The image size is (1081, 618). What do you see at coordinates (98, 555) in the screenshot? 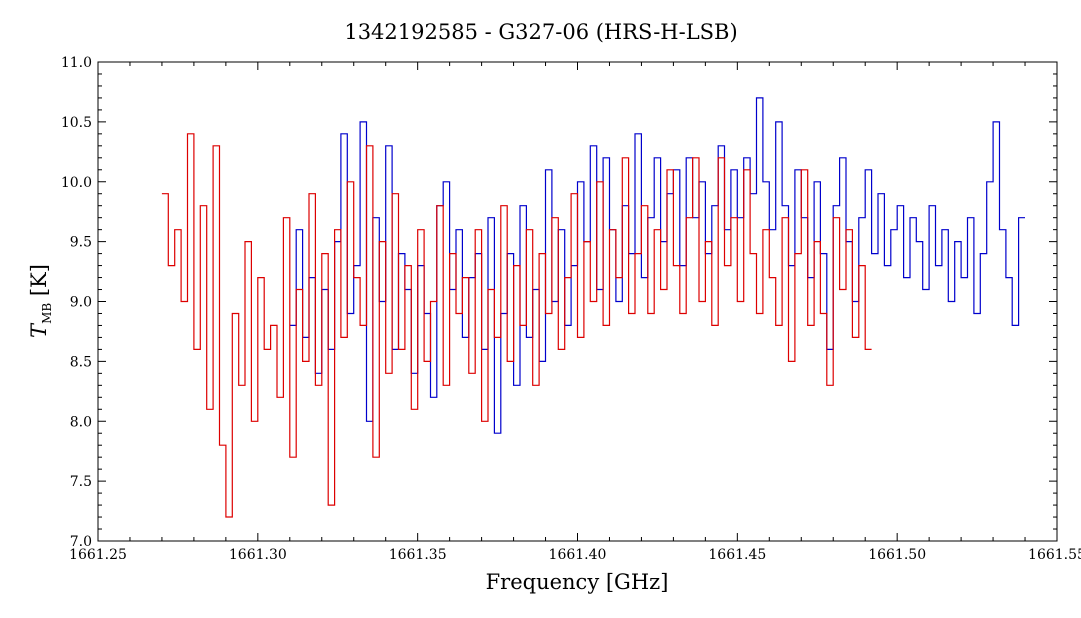
I see `x-tick-label: 1661.25` at bounding box center [98, 555].